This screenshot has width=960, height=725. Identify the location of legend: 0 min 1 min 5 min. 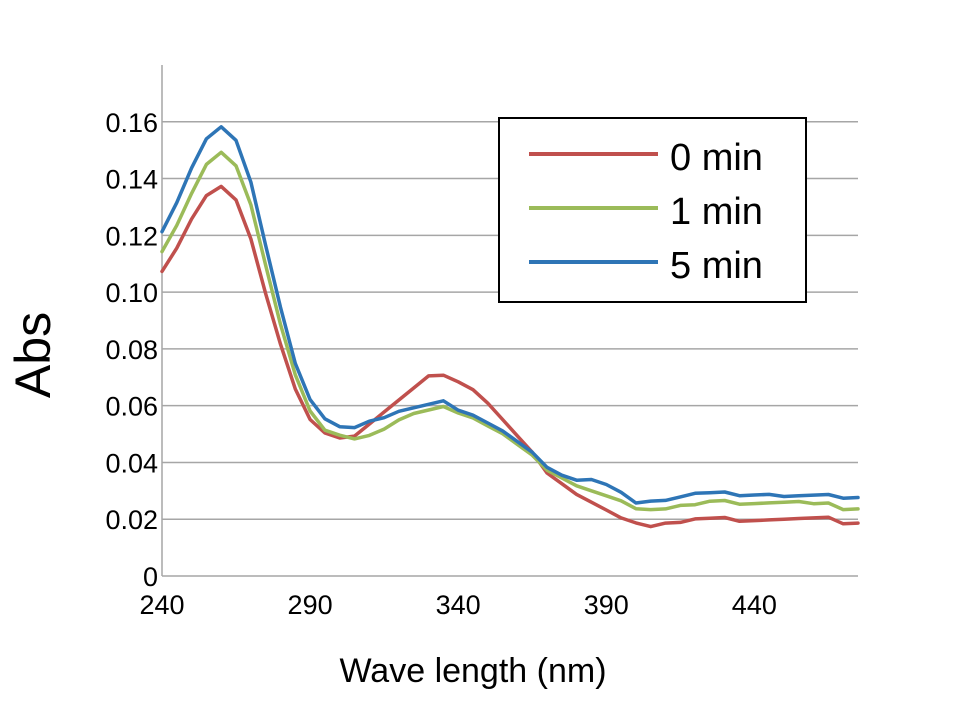
(652, 210).